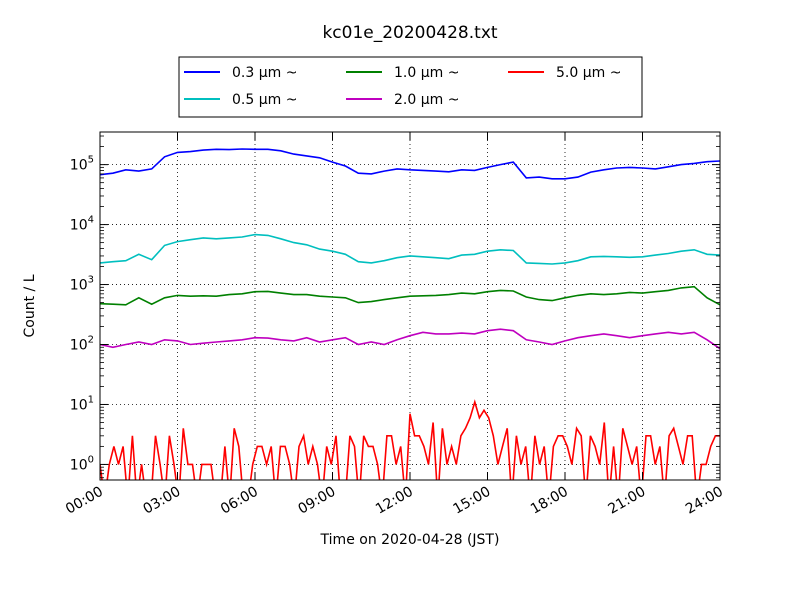  What do you see at coordinates (394, 501) in the screenshot?
I see `x-tick-label: 12:00` at bounding box center [394, 501].